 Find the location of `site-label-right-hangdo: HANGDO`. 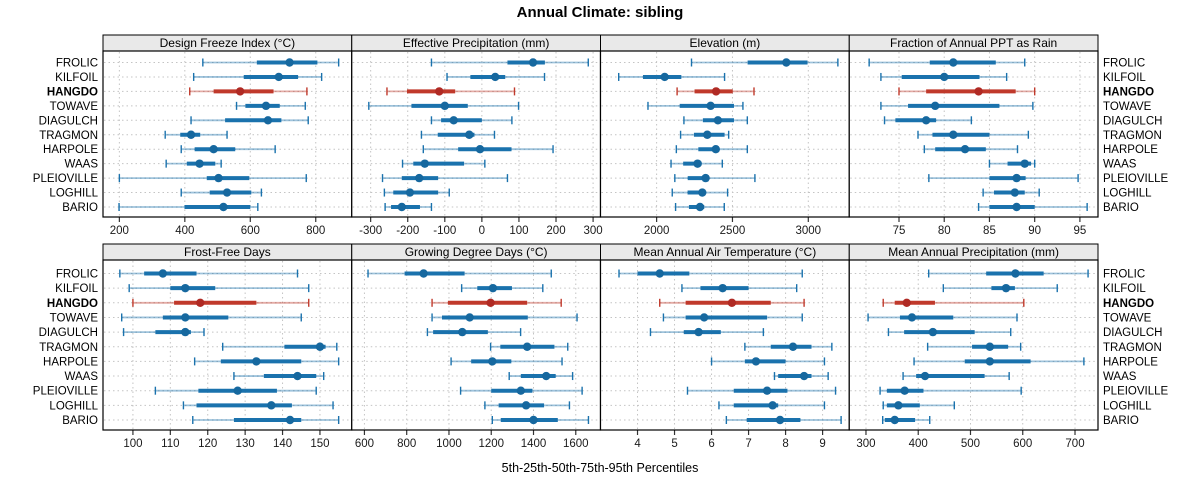

site-label-right-hangdo: HANGDO is located at coordinates (1128, 304).